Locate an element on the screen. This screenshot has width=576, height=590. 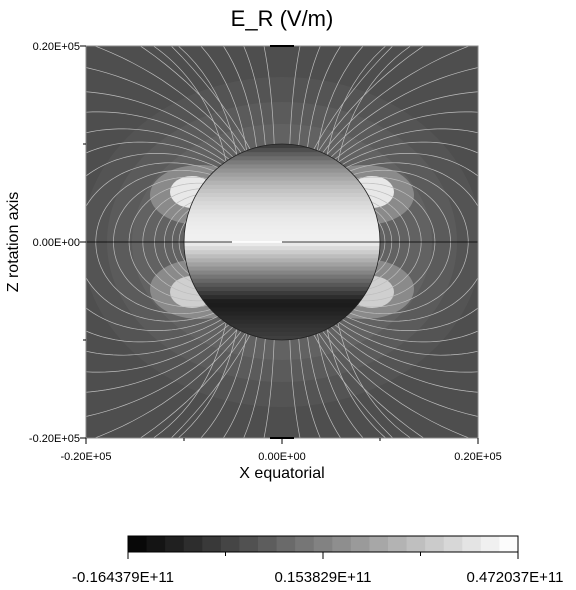
chart-title: E_R (V/m) is located at coordinates (282, 18).